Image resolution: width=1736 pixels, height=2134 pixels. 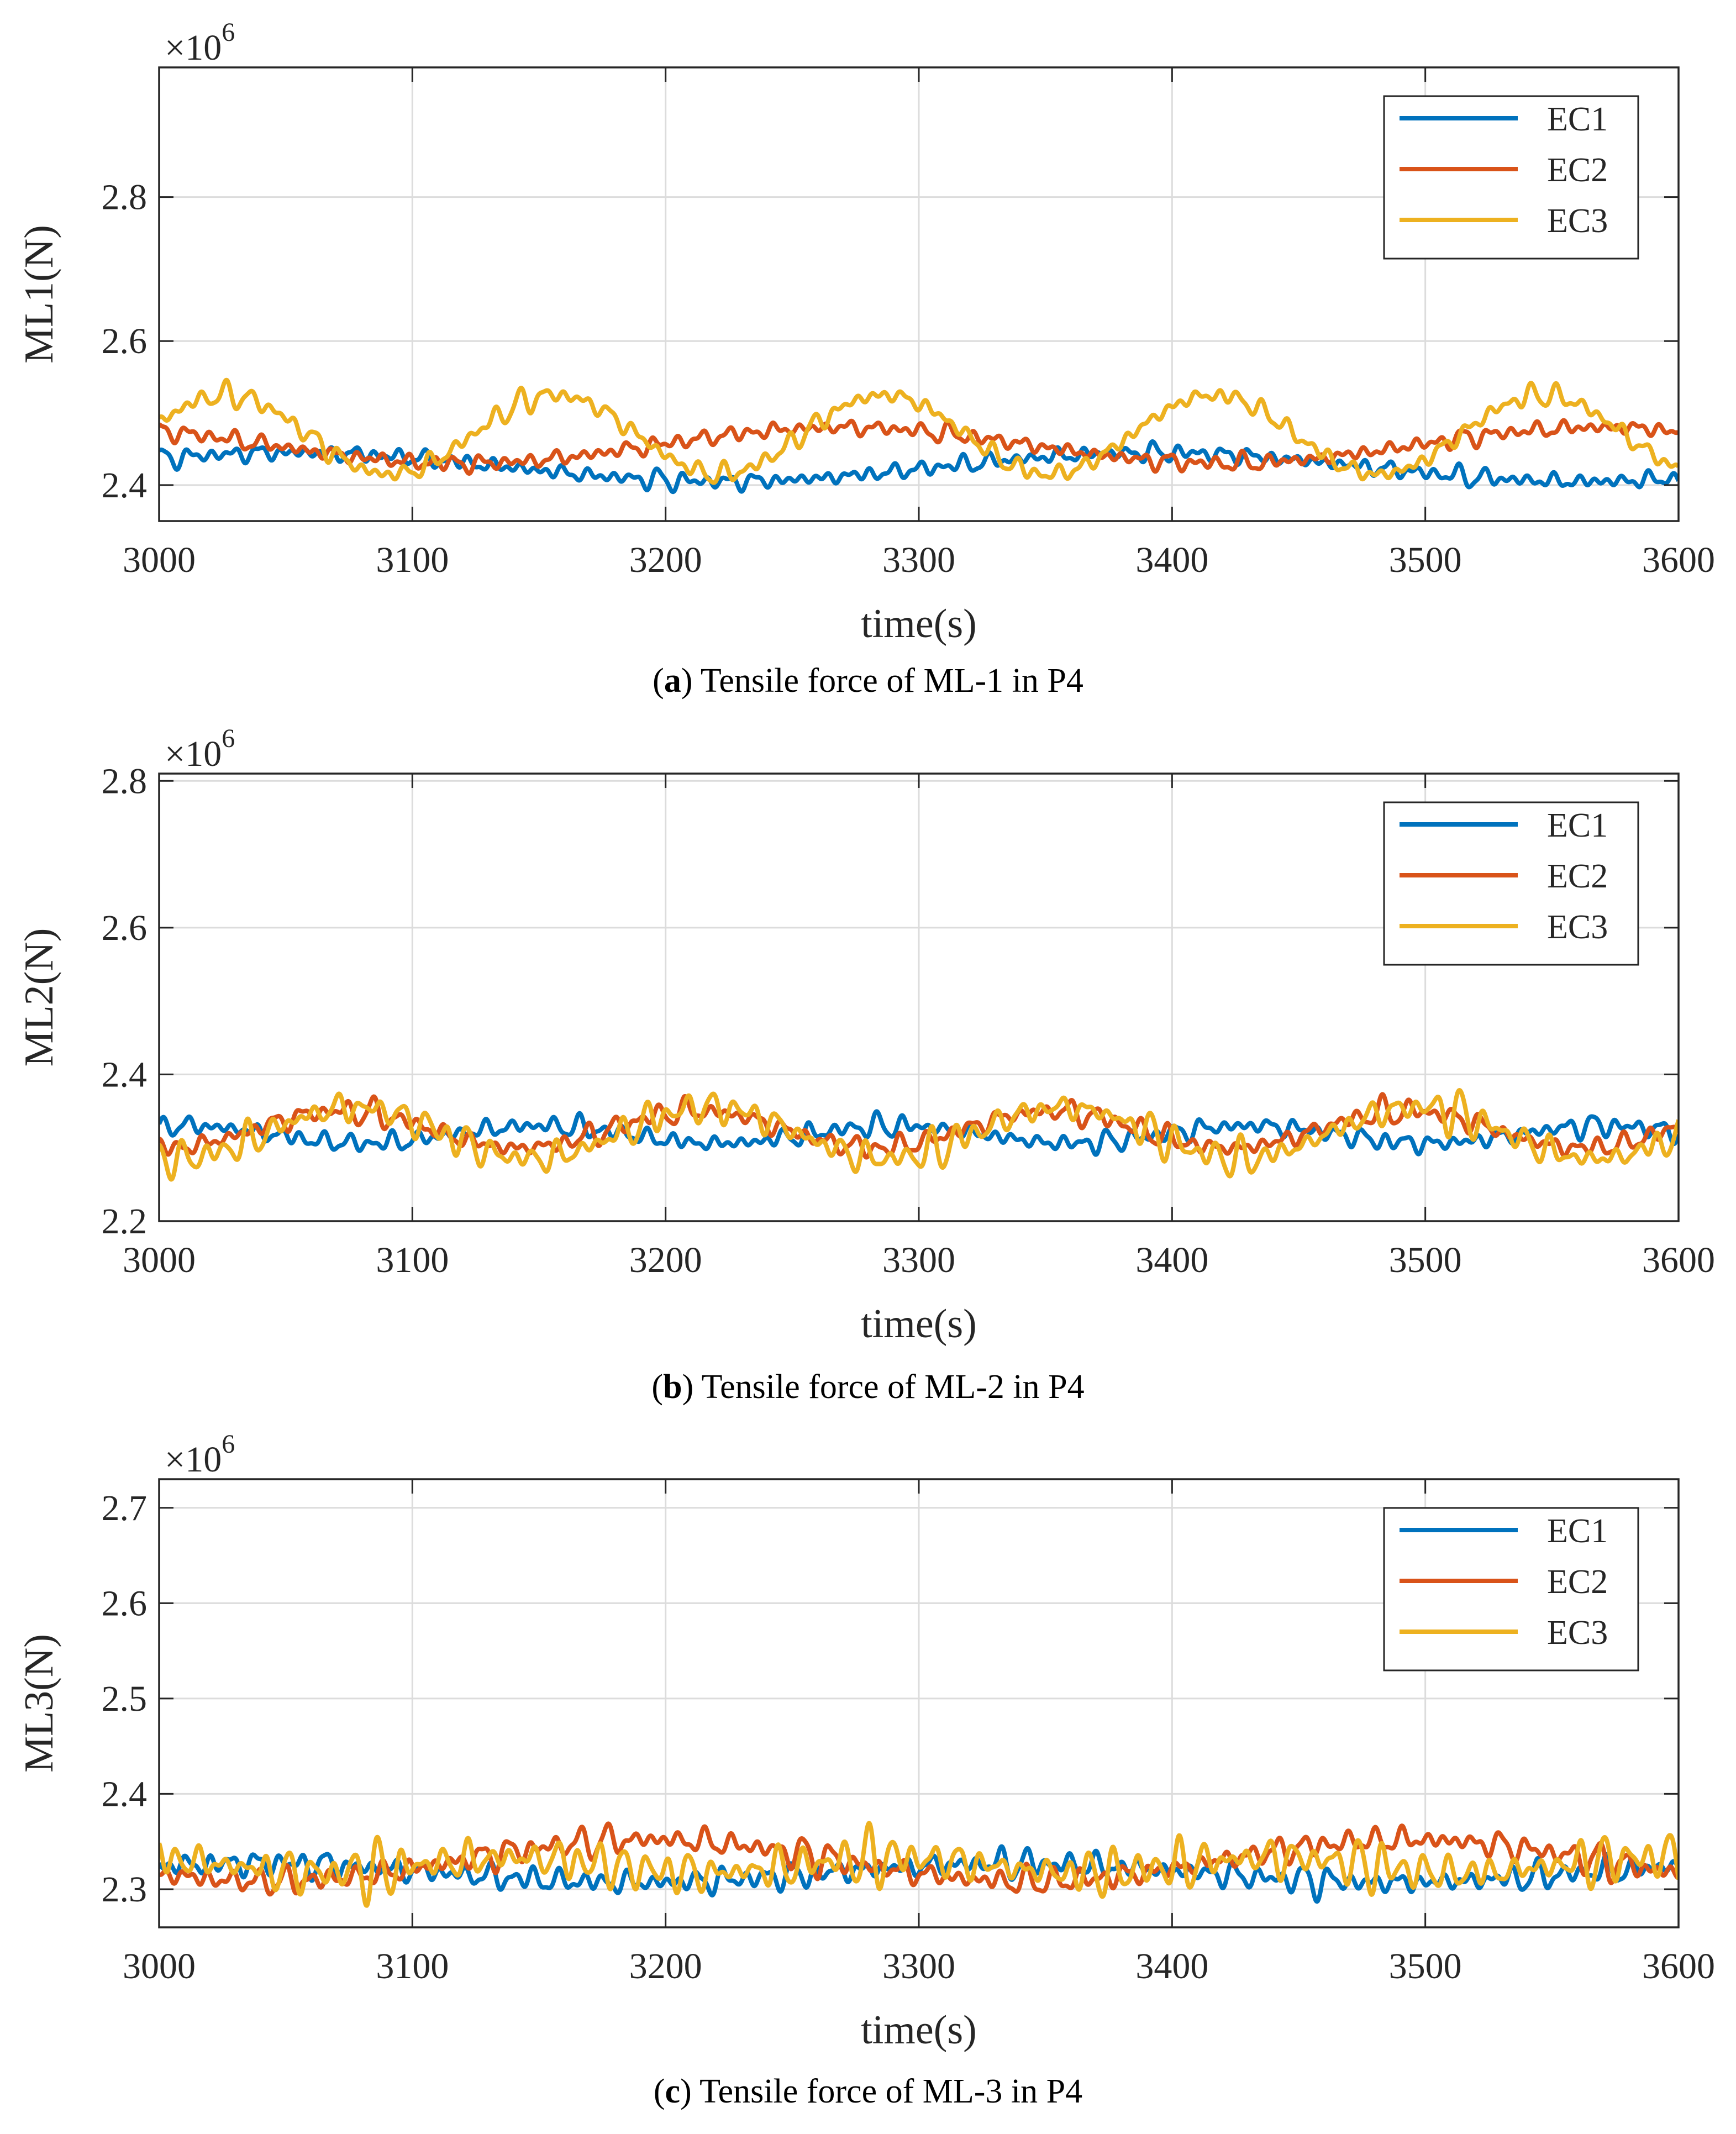 What do you see at coordinates (39, 997) in the screenshot?
I see `y-axis-label: ML2(N)` at bounding box center [39, 997].